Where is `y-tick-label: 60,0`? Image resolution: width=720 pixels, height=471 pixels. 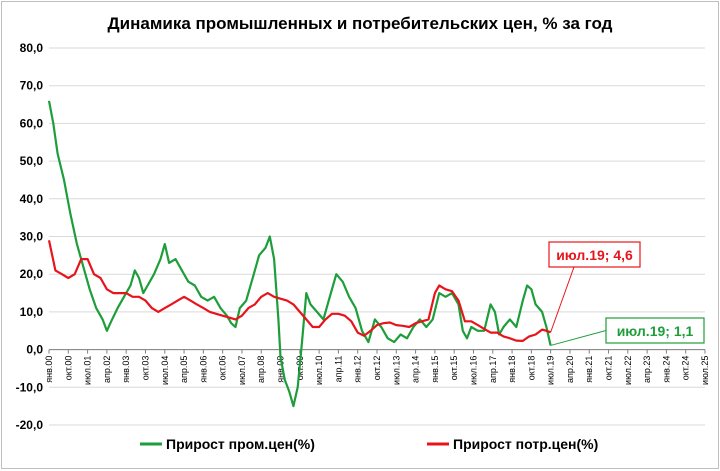
y-tick-label: 60,0 is located at coordinates (32, 123).